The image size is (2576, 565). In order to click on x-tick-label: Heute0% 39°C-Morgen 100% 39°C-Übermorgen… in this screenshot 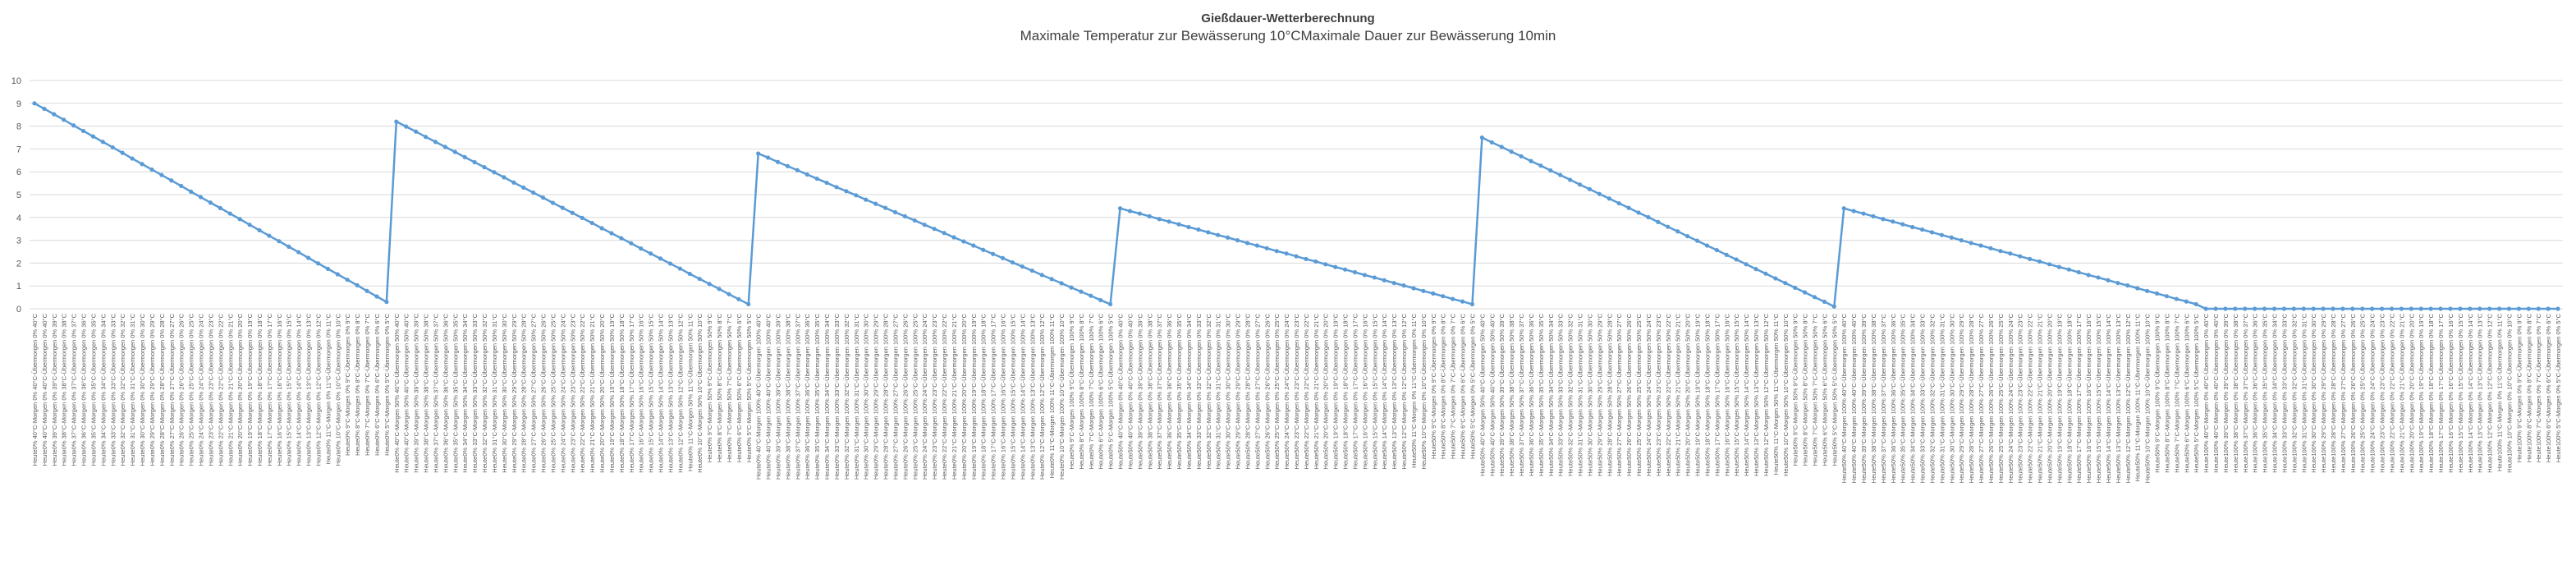, I will do `click(778, 396)`.